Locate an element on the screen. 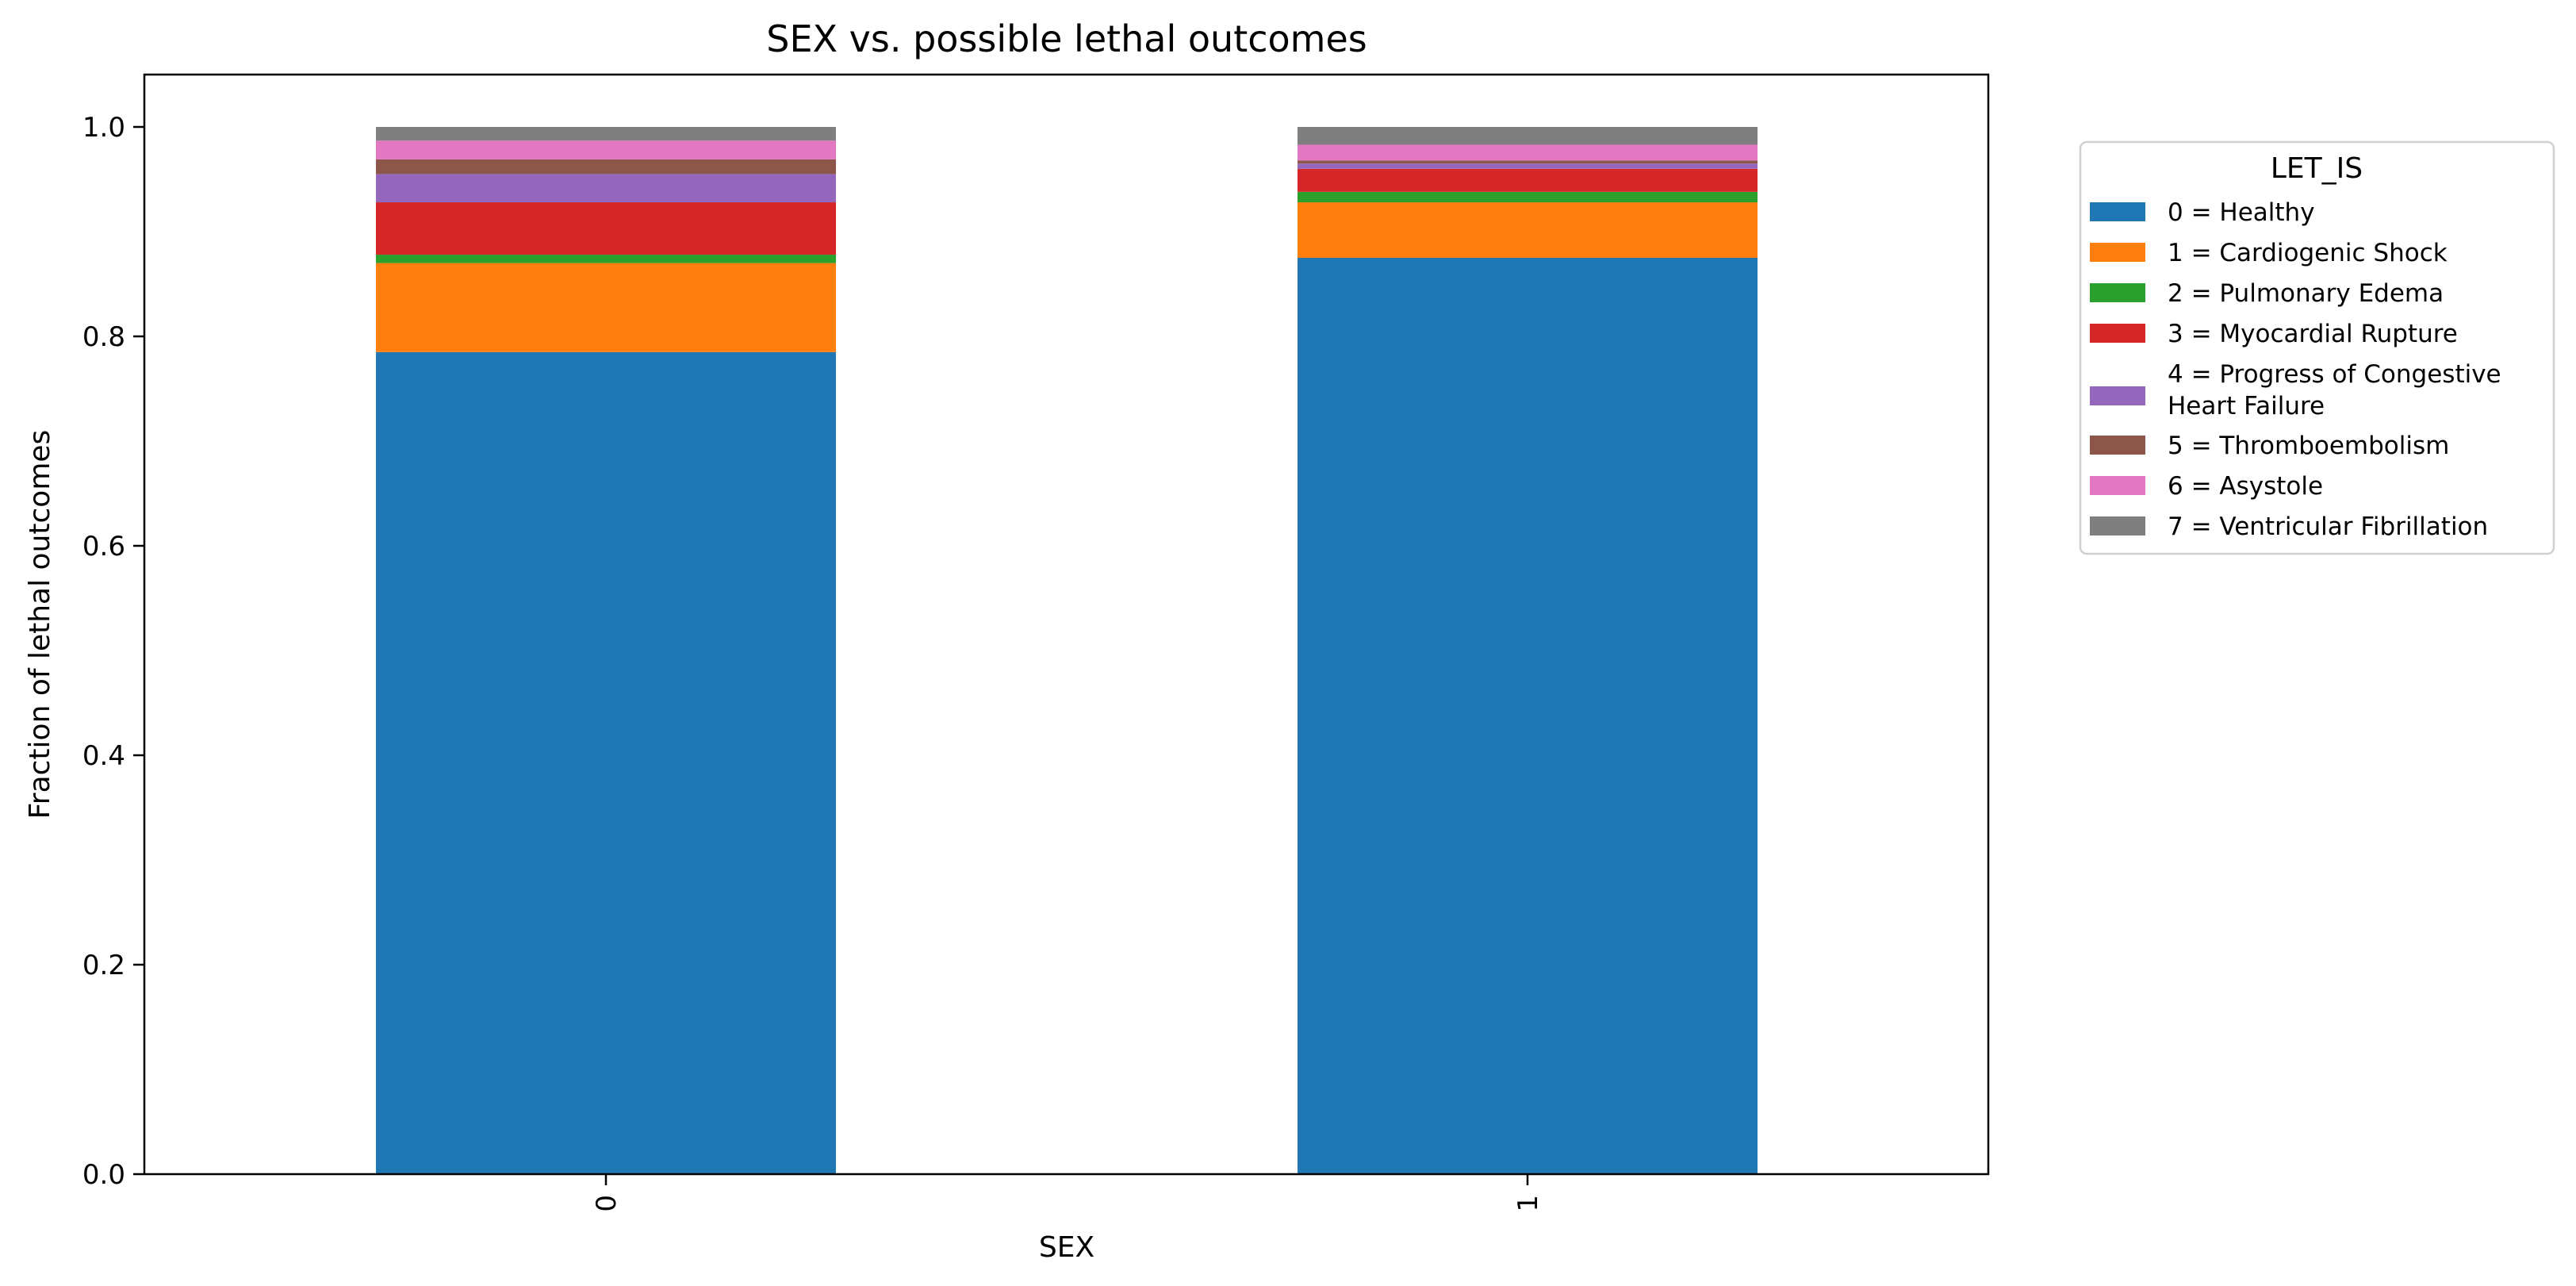 This screenshot has height=1286, width=2576. y-tick-label: 0.6 is located at coordinates (103, 546).